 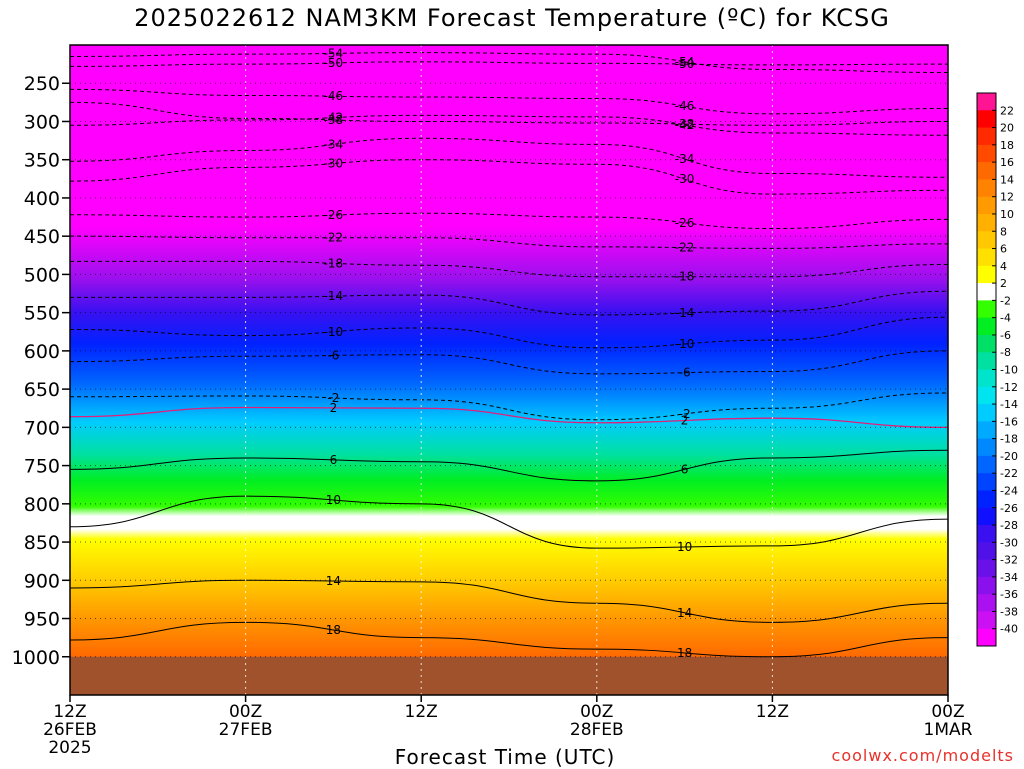 I want to click on colorbar-tick-label: -10, so click(x=1009, y=370).